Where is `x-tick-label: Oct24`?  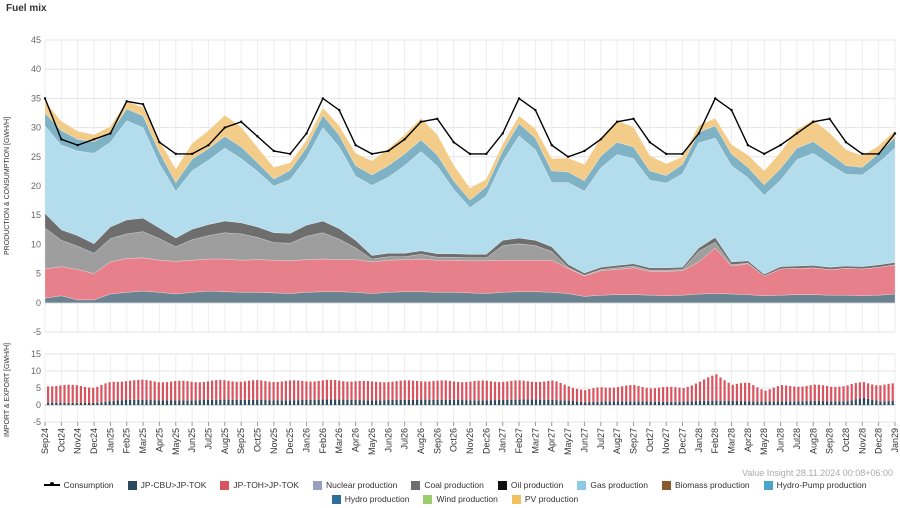 x-tick-label: Oct24 is located at coordinates (61, 440).